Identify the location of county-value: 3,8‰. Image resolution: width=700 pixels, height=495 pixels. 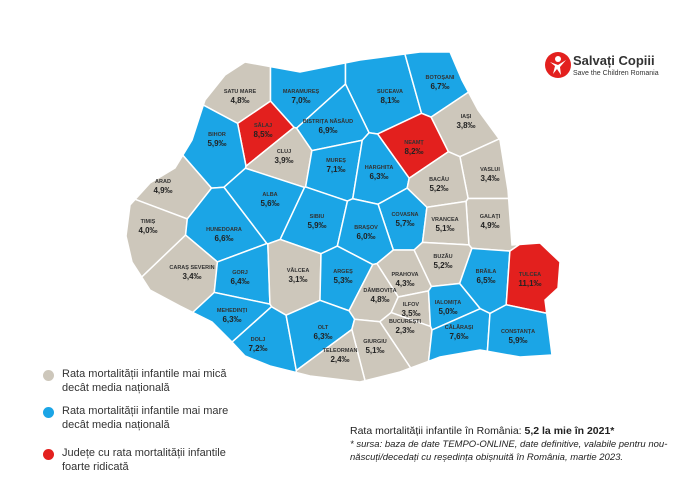
(465, 125).